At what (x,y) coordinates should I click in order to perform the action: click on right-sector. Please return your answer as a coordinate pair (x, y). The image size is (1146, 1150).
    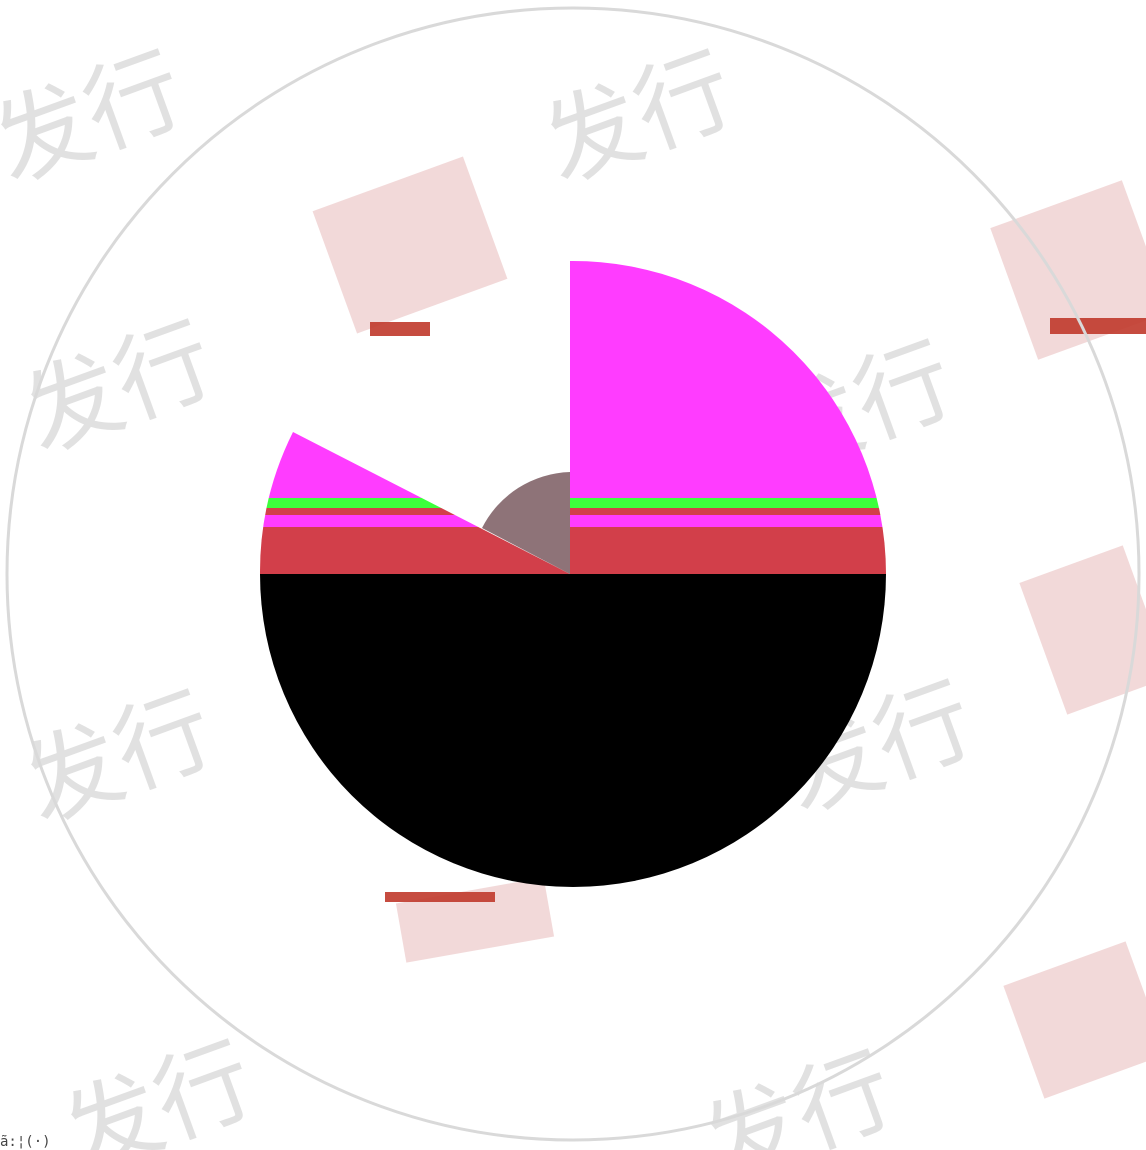
    Looking at the image, I should click on (728, 417).